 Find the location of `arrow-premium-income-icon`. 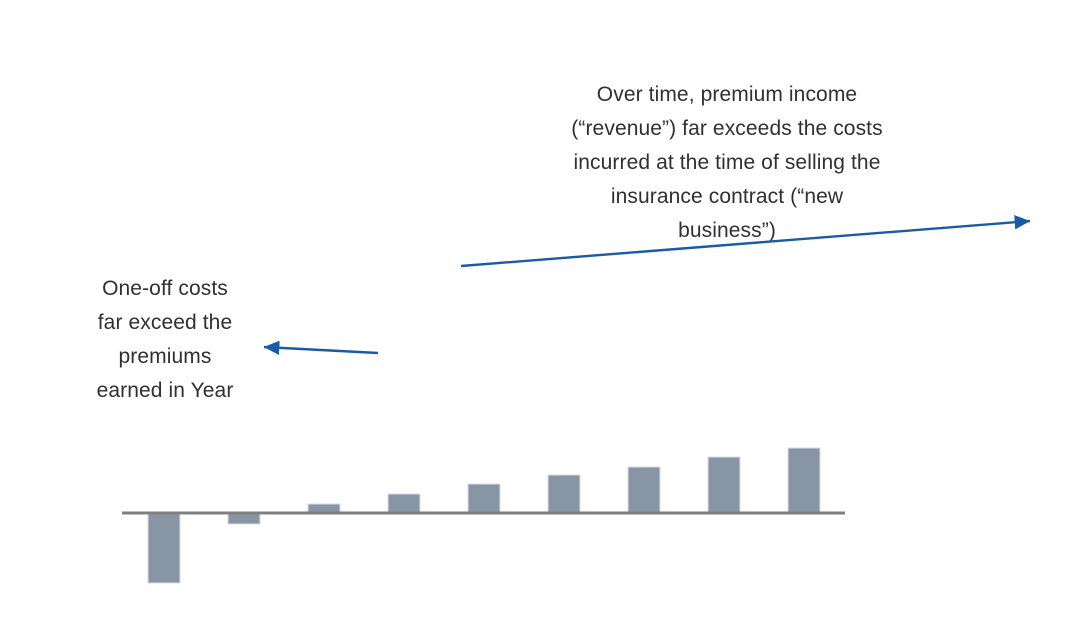

arrow-premium-income-icon is located at coordinates (745, 241).